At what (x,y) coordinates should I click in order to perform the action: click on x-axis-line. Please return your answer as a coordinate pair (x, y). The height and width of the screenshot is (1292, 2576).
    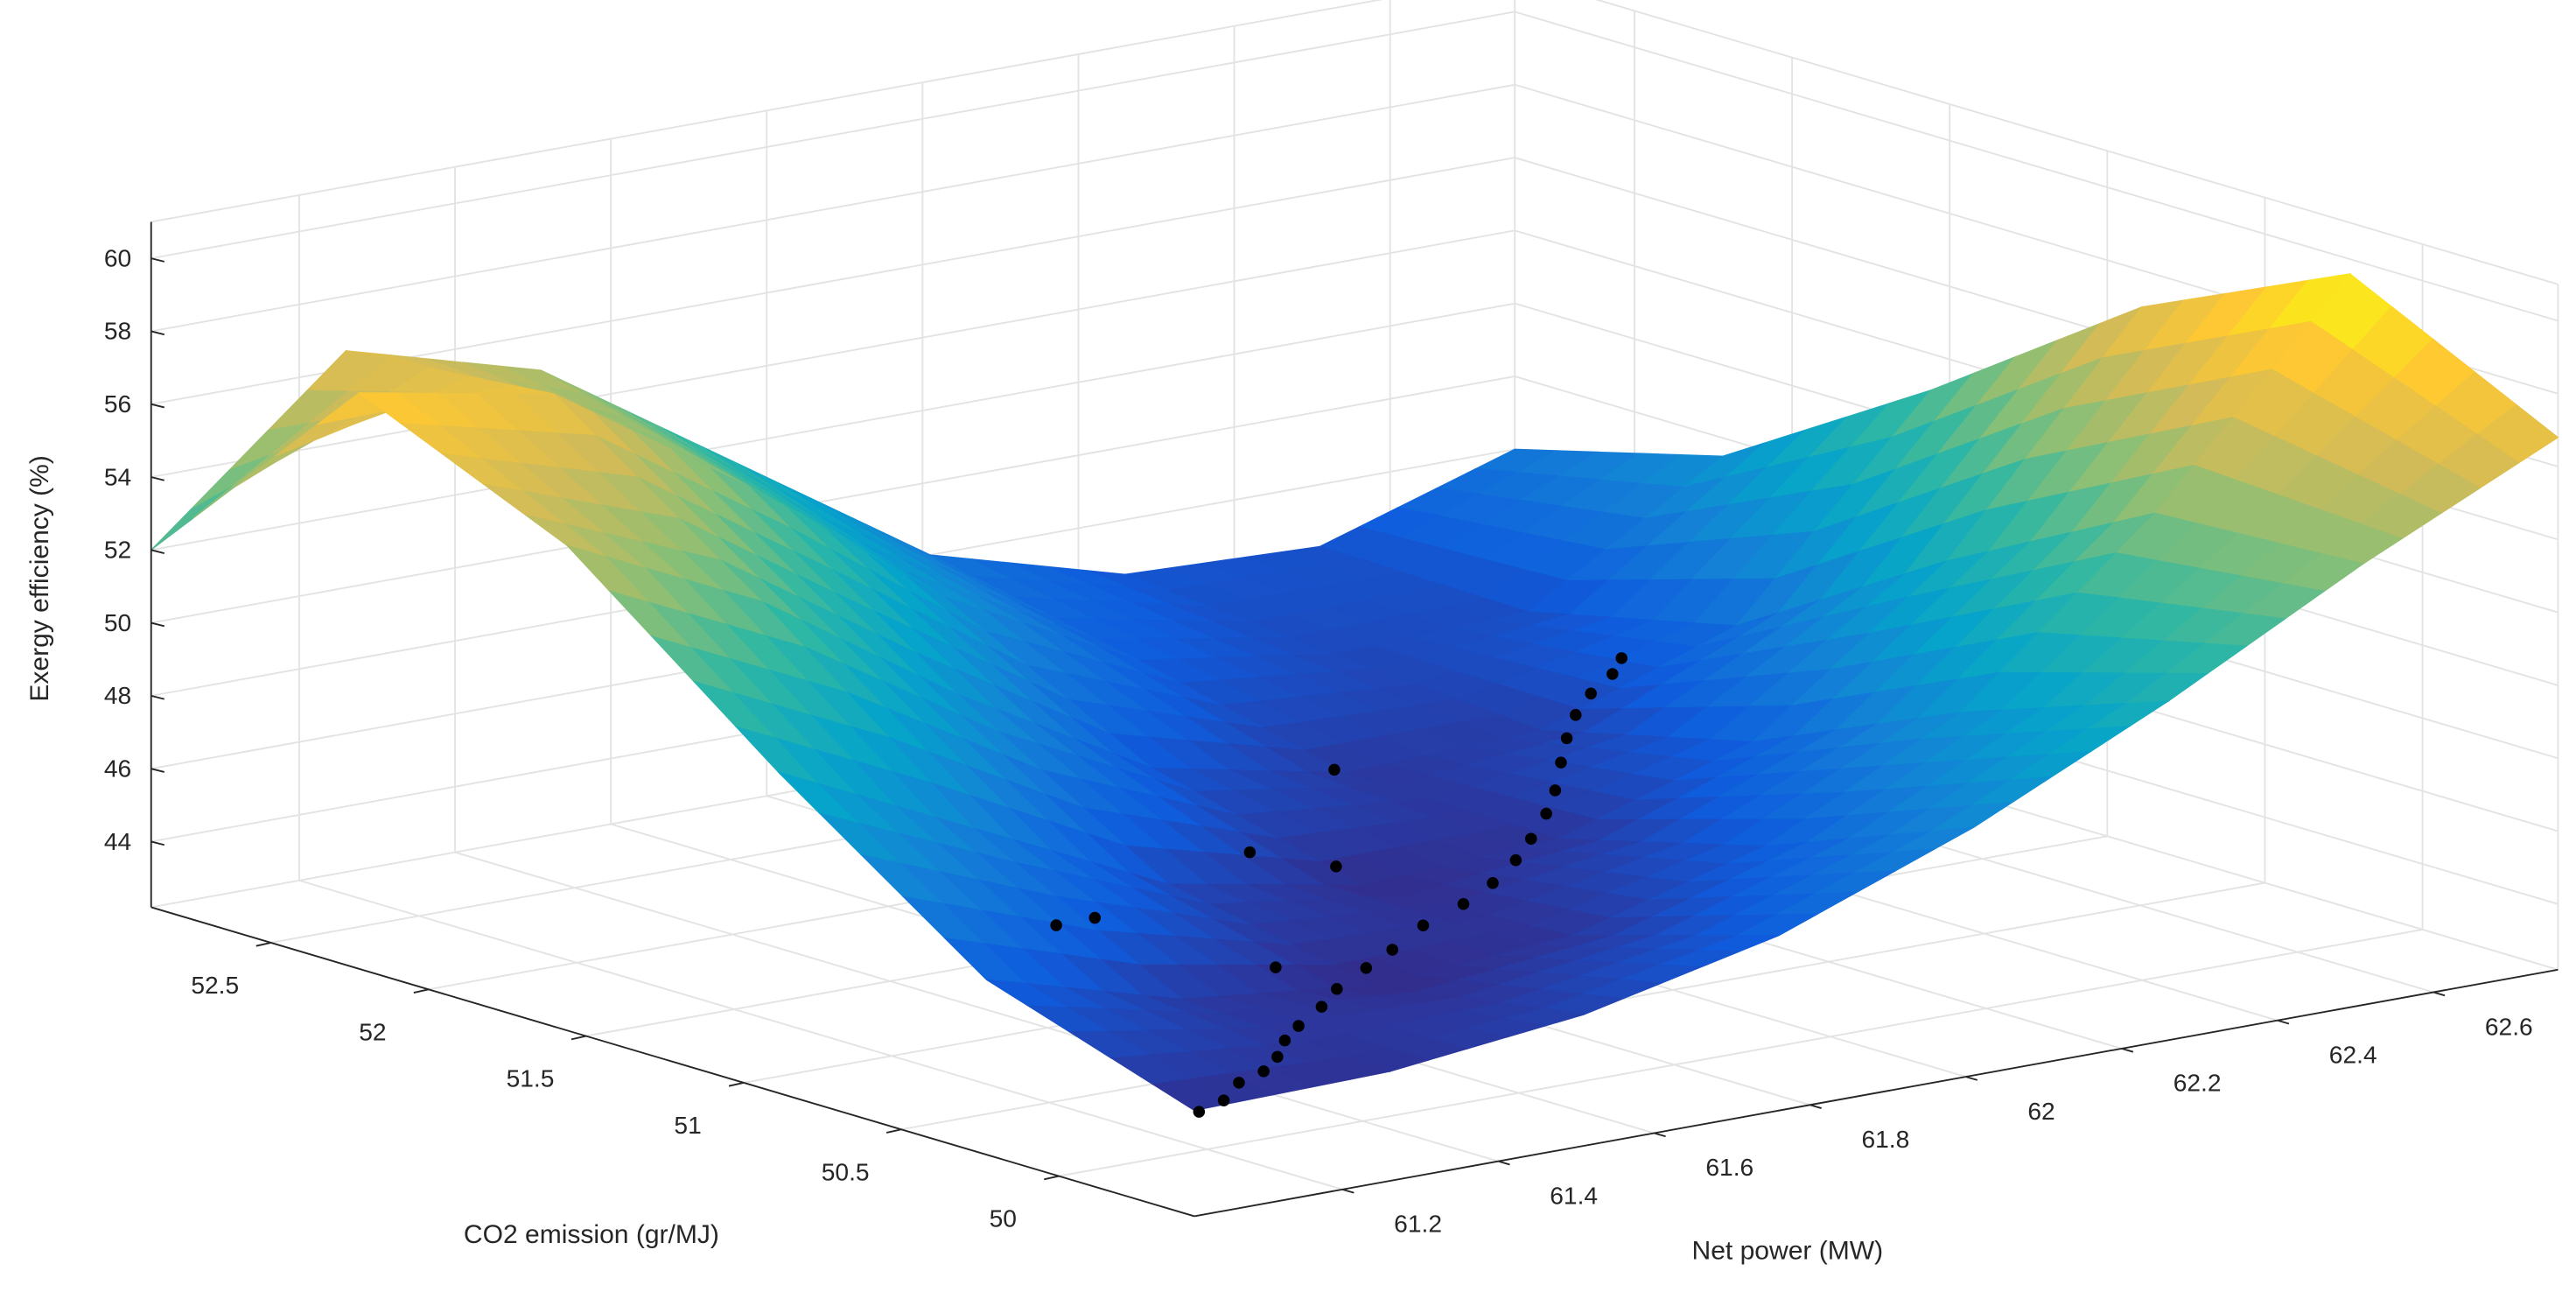
    Looking at the image, I should click on (672, 1062).